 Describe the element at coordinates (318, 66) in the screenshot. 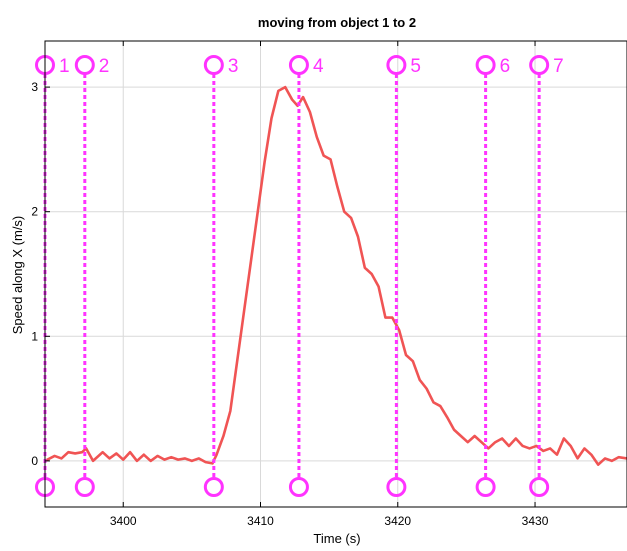

I see `event-marker-label-4: 4` at that location.